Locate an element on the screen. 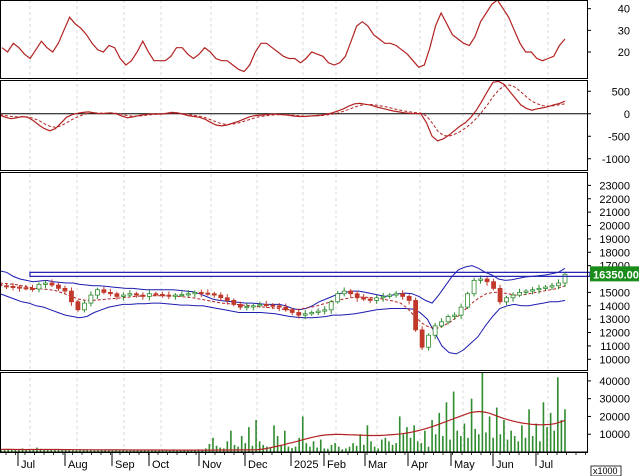 This screenshot has height=476, width=639. x-axis: Jul Aug Sep Oct Nov Dec 2025 Feb Mar Apr May Jun Jul is located at coordinates (293, 461).